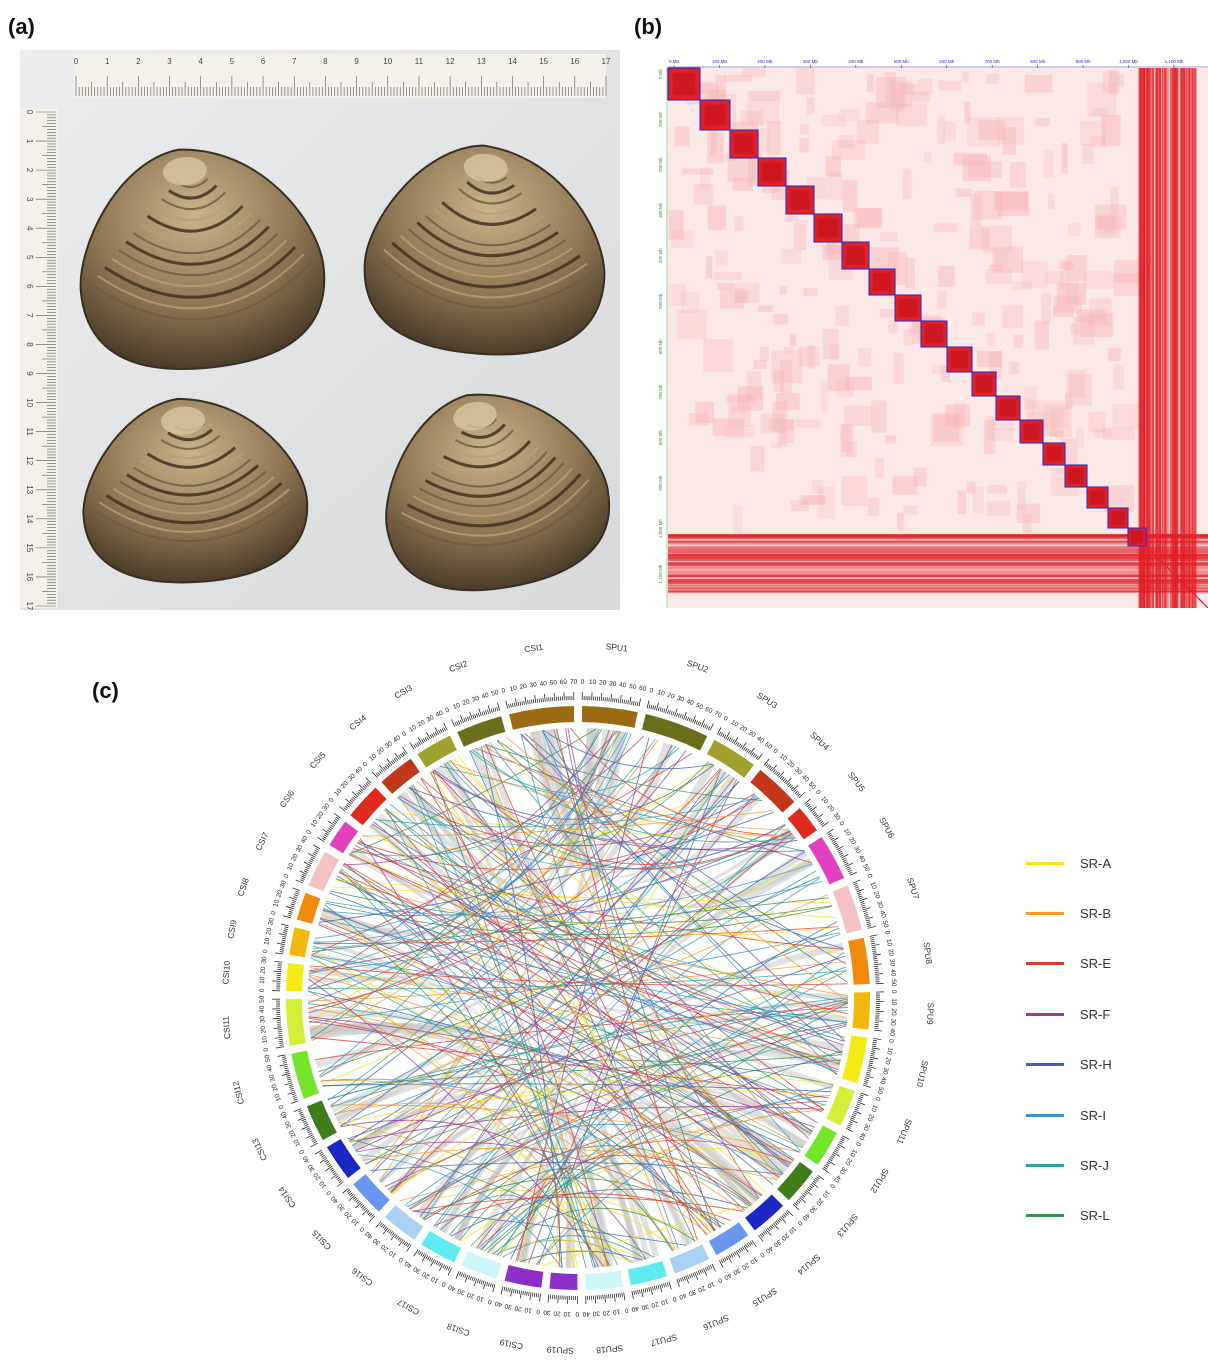  Describe the element at coordinates (698, 666) in the screenshot. I see `chromosome-label: SPU2` at that location.